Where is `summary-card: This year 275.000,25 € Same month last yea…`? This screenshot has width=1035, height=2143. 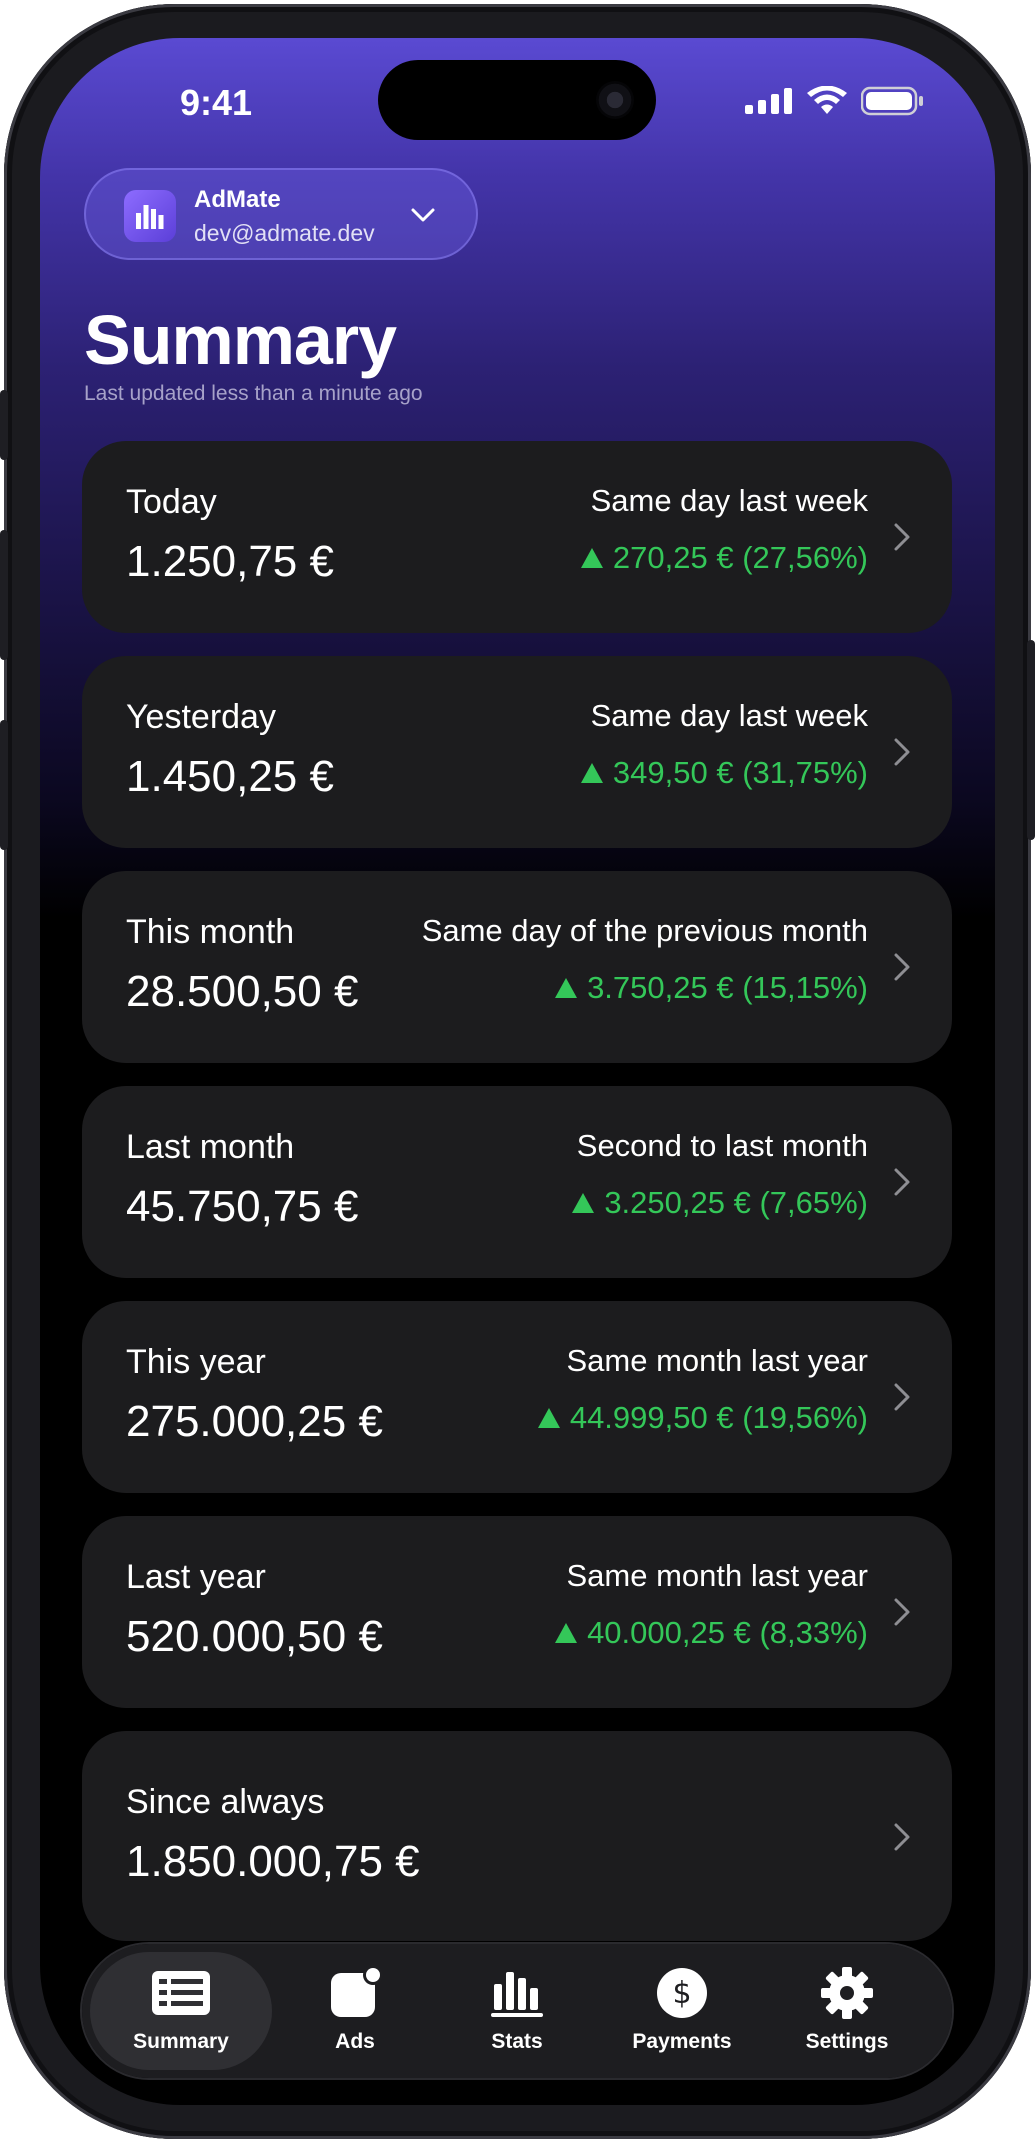
summary-card: This year 275.000,25 € Same month last yea… is located at coordinates (517, 1397).